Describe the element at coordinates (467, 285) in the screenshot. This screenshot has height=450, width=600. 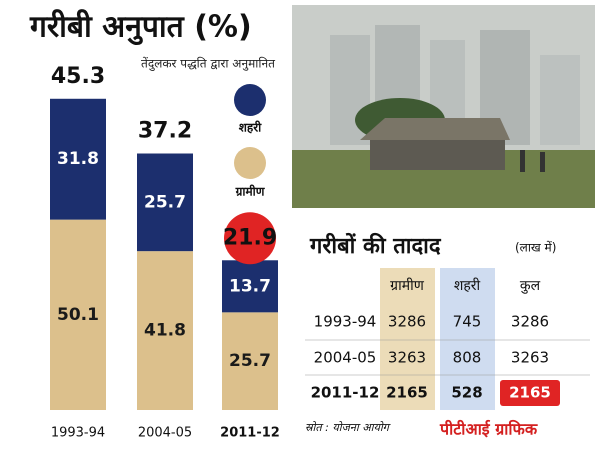
I see `table-header: शहरी` at that location.